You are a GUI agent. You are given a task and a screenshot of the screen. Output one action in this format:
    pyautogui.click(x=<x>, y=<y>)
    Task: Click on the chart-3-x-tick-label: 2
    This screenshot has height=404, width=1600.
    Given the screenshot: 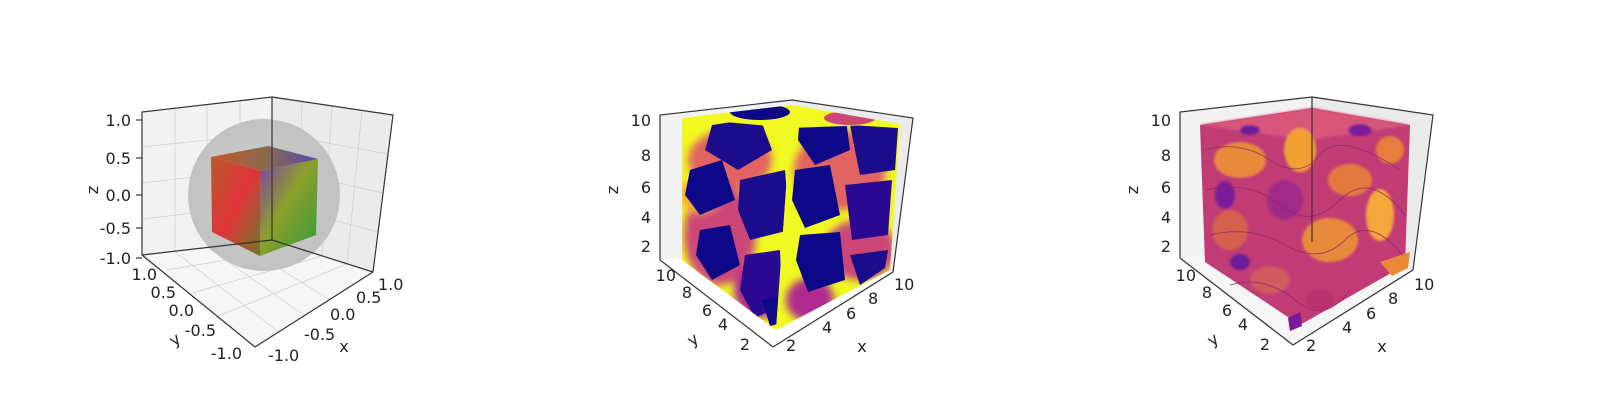 What is the action you would take?
    pyautogui.click(x=1311, y=345)
    